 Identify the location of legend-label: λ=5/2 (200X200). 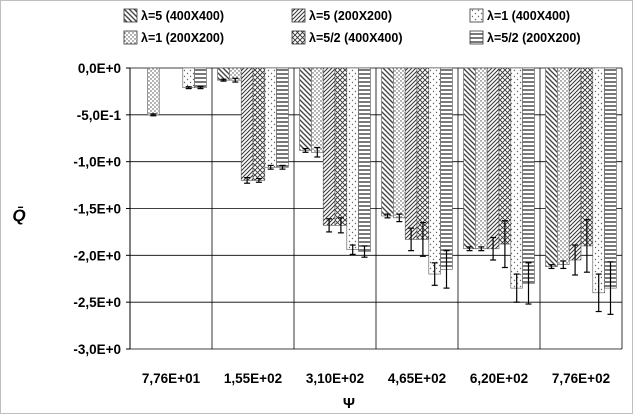
(533, 38).